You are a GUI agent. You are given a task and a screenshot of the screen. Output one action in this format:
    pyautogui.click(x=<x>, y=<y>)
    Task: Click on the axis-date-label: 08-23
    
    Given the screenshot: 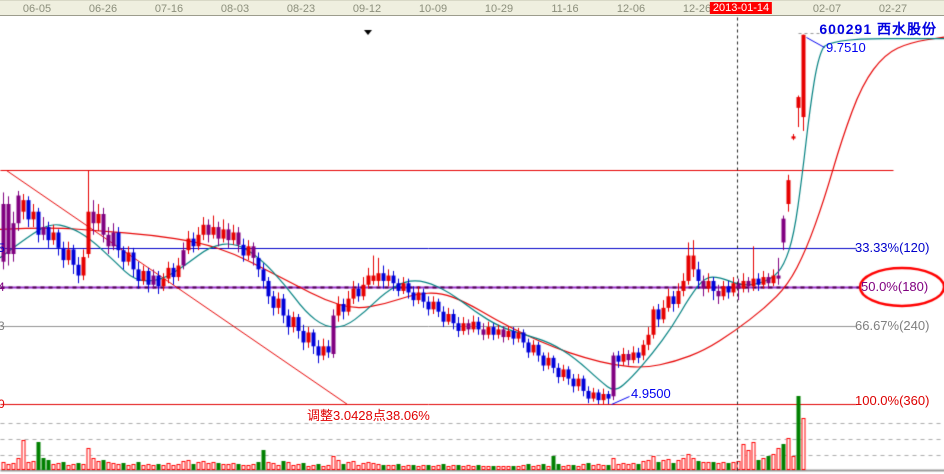 What is the action you would take?
    pyautogui.click(x=301, y=9)
    